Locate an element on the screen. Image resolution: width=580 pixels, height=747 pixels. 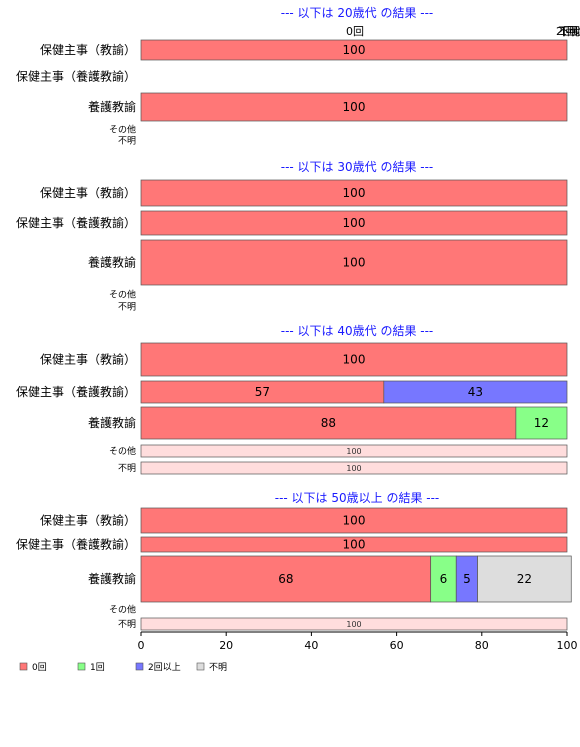
top-series-label: 1回 is located at coordinates (569, 31).